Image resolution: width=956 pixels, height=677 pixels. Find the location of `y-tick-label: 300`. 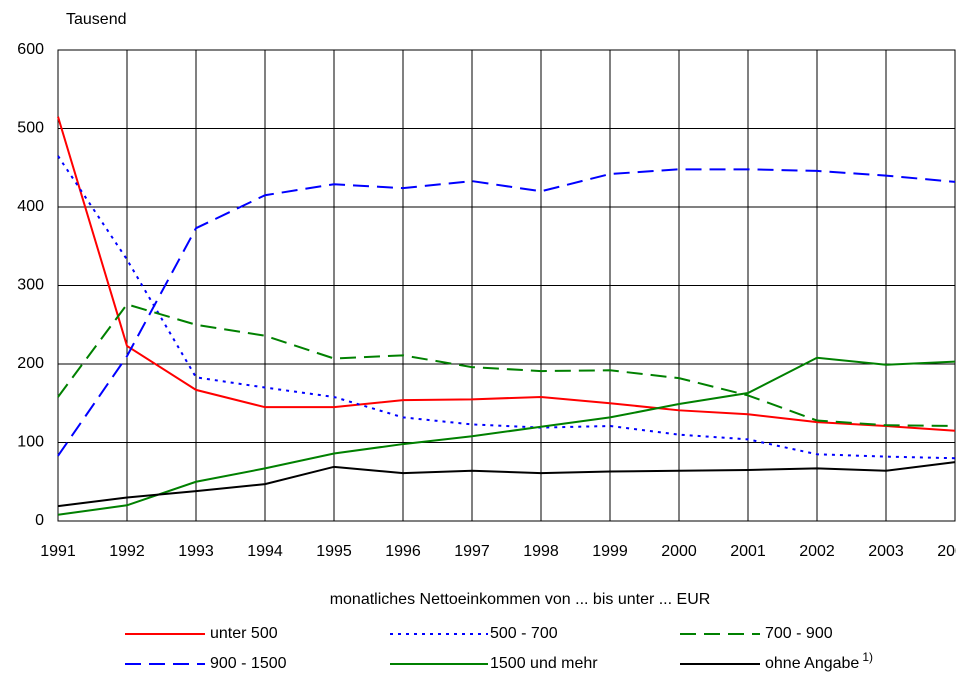

y-tick-label: 300 is located at coordinates (30, 285).